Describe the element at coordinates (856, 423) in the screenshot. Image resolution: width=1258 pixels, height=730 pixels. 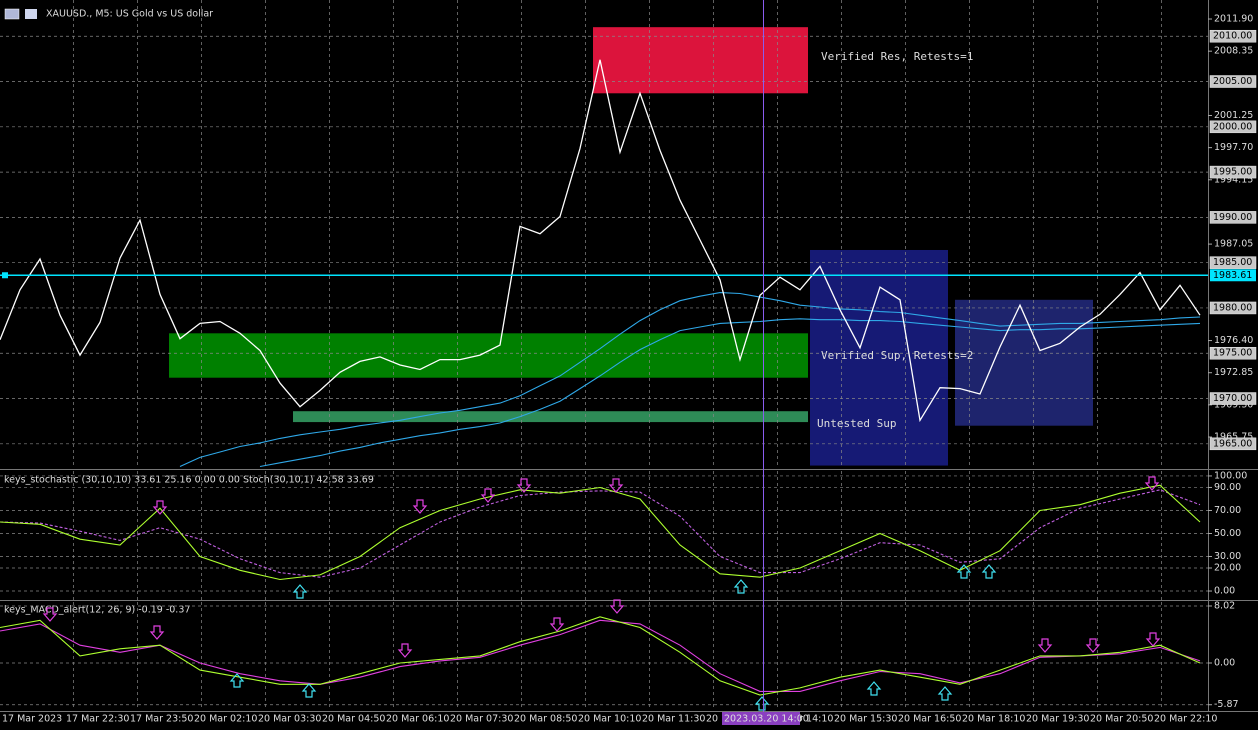
I see `zone-label: Untested Sup` at that location.